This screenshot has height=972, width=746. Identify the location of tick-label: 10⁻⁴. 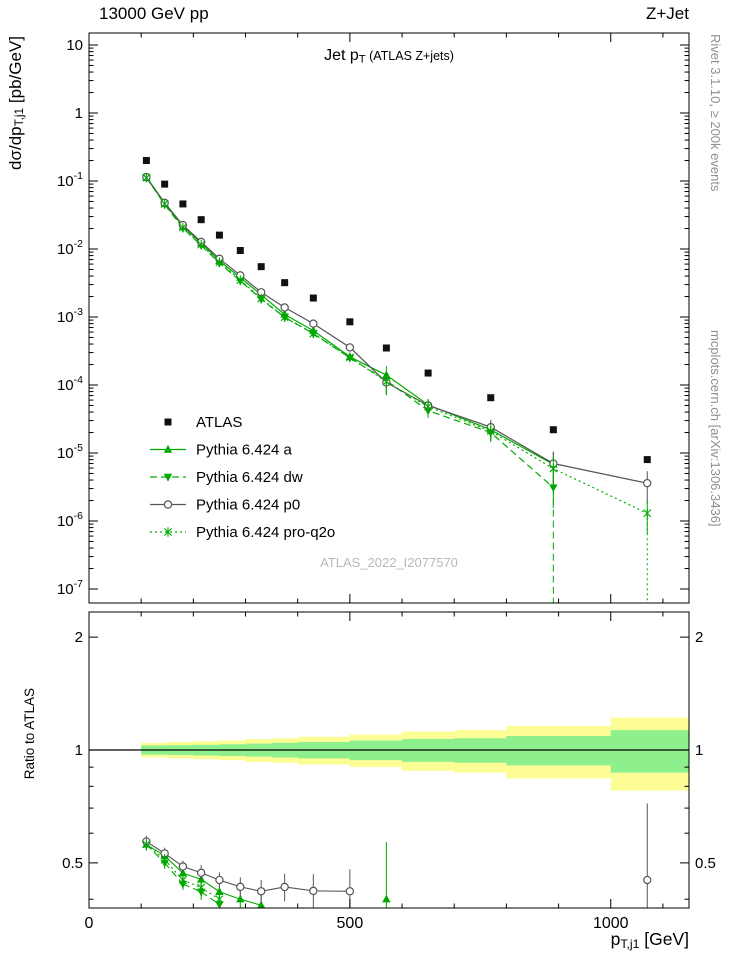
(70, 384).